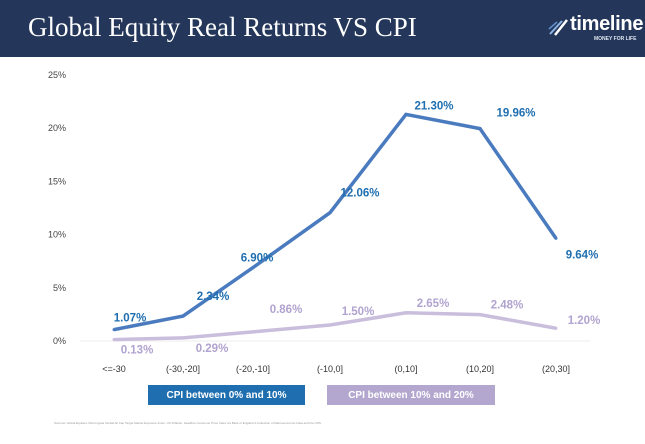 This screenshot has width=645, height=444. Describe the element at coordinates (57, 75) in the screenshot. I see `y-tick-label: 25%` at that location.